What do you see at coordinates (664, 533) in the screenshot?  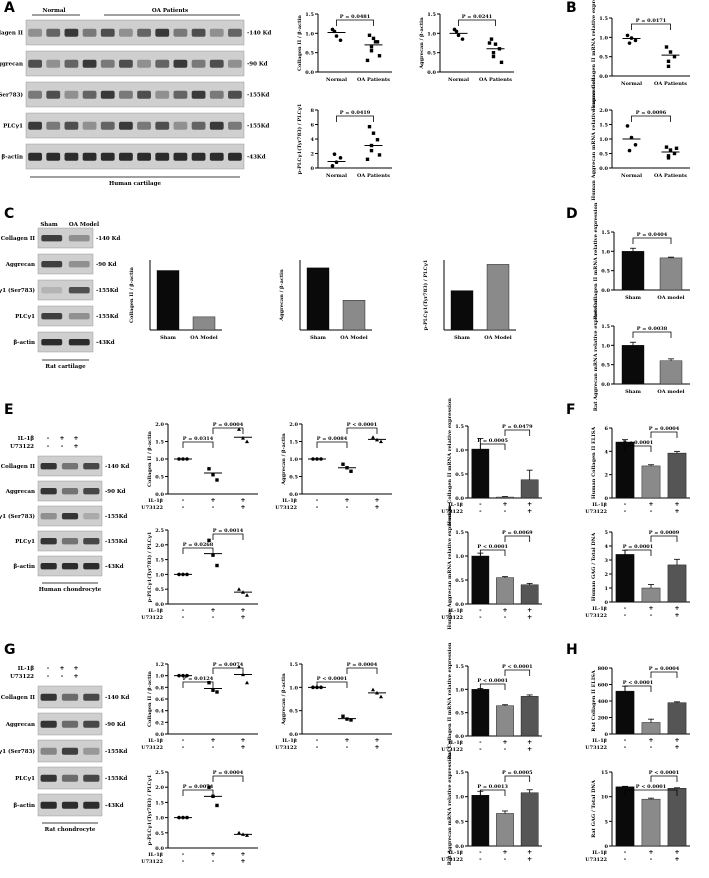 I see `p-value-label: P = 0.0009` at bounding box center [664, 533].